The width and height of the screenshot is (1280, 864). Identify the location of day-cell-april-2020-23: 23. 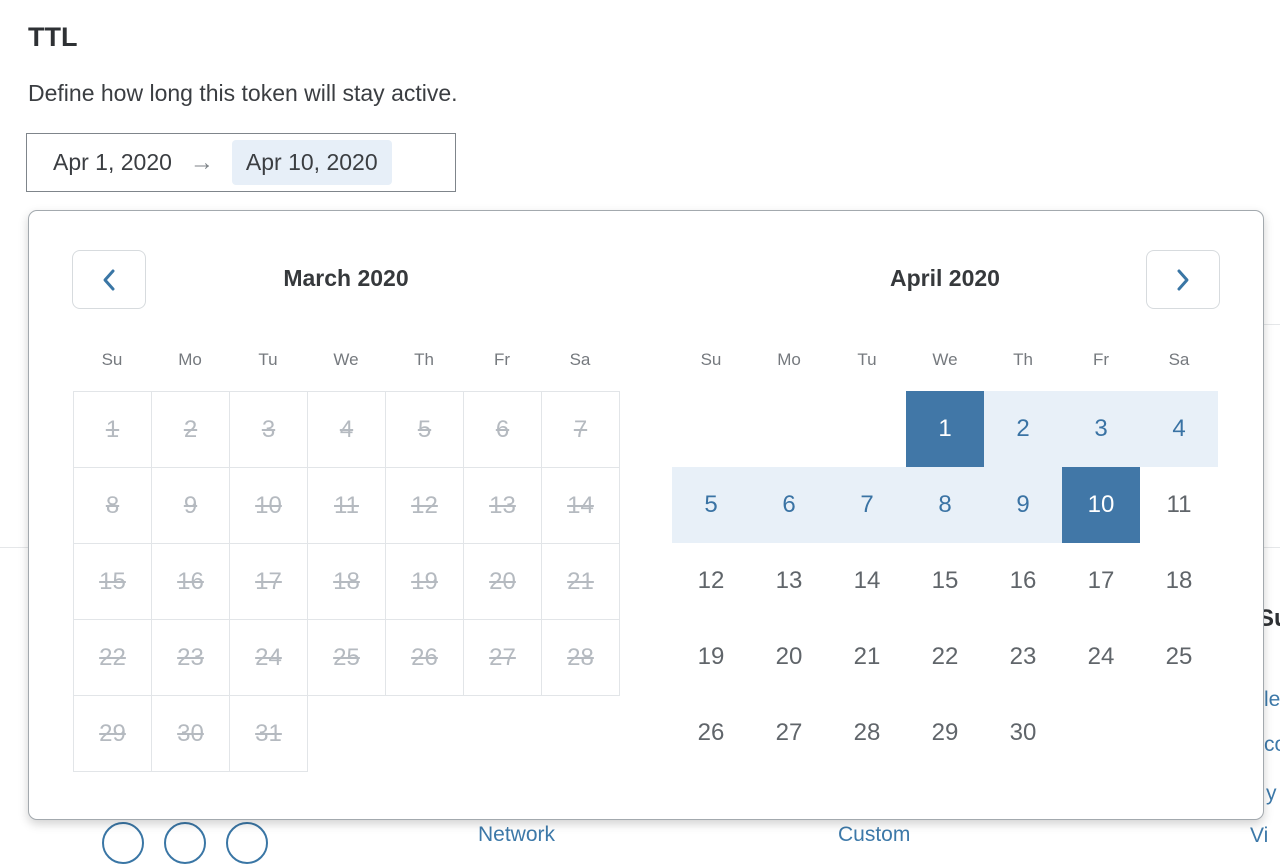
(1023, 656).